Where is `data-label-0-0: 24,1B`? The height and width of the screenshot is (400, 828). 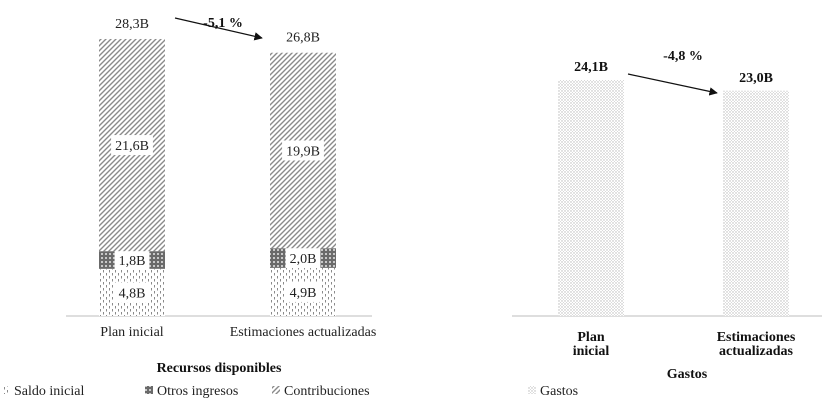
data-label-0-0: 24,1B is located at coordinates (591, 67).